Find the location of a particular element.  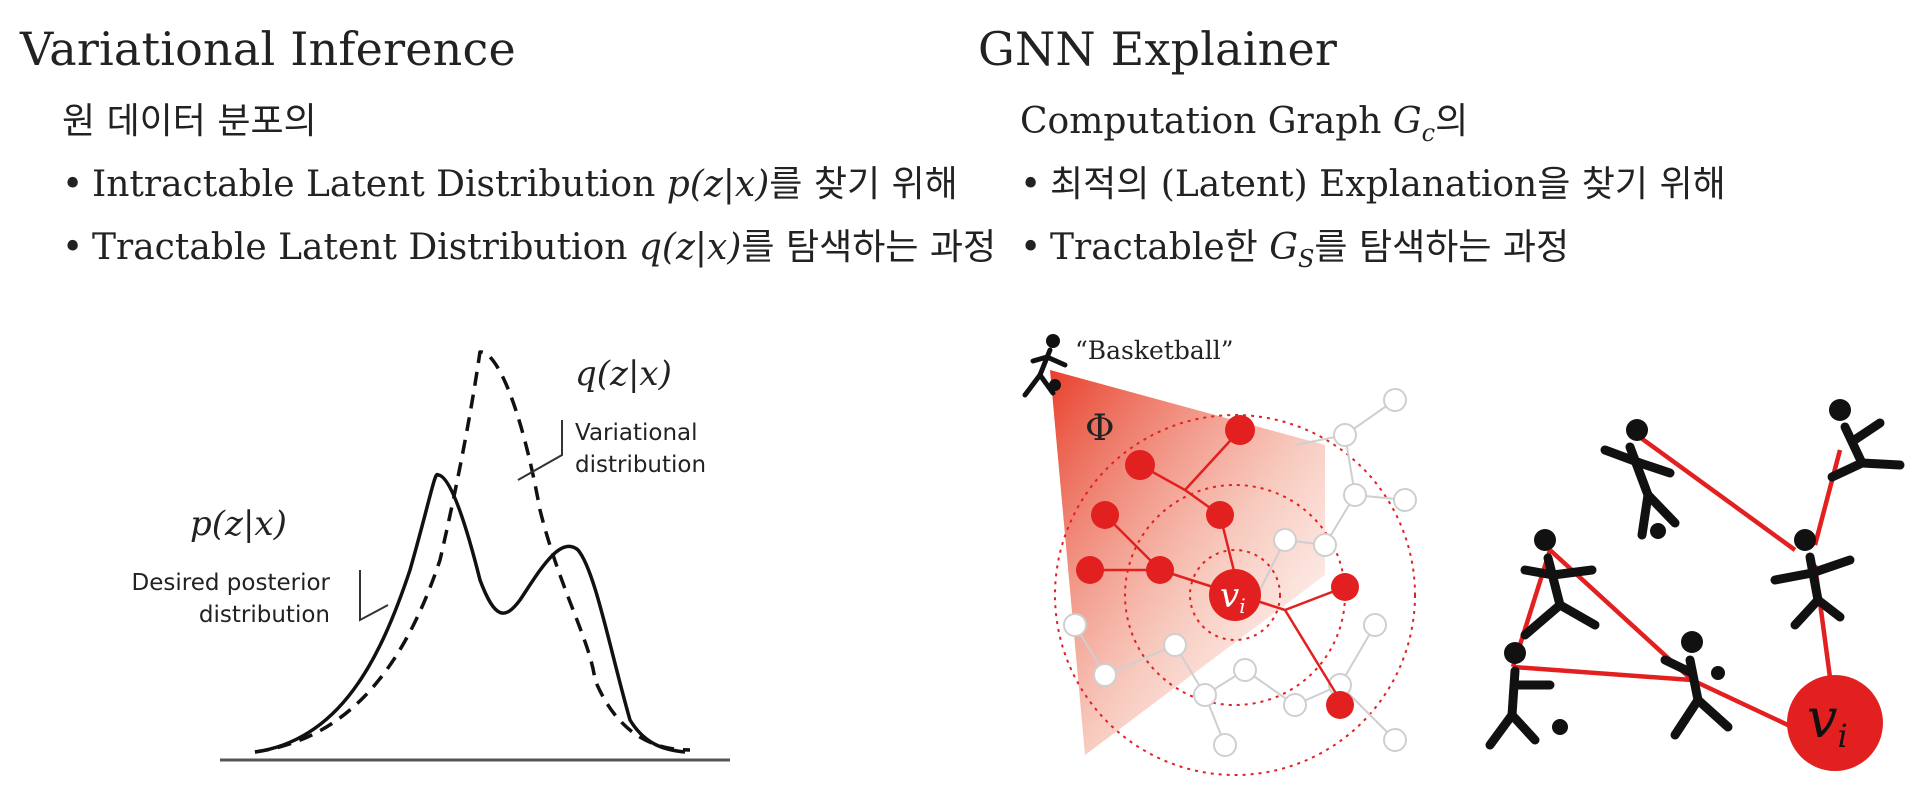

target-node-label: vi is located at coordinates (1233, 597).